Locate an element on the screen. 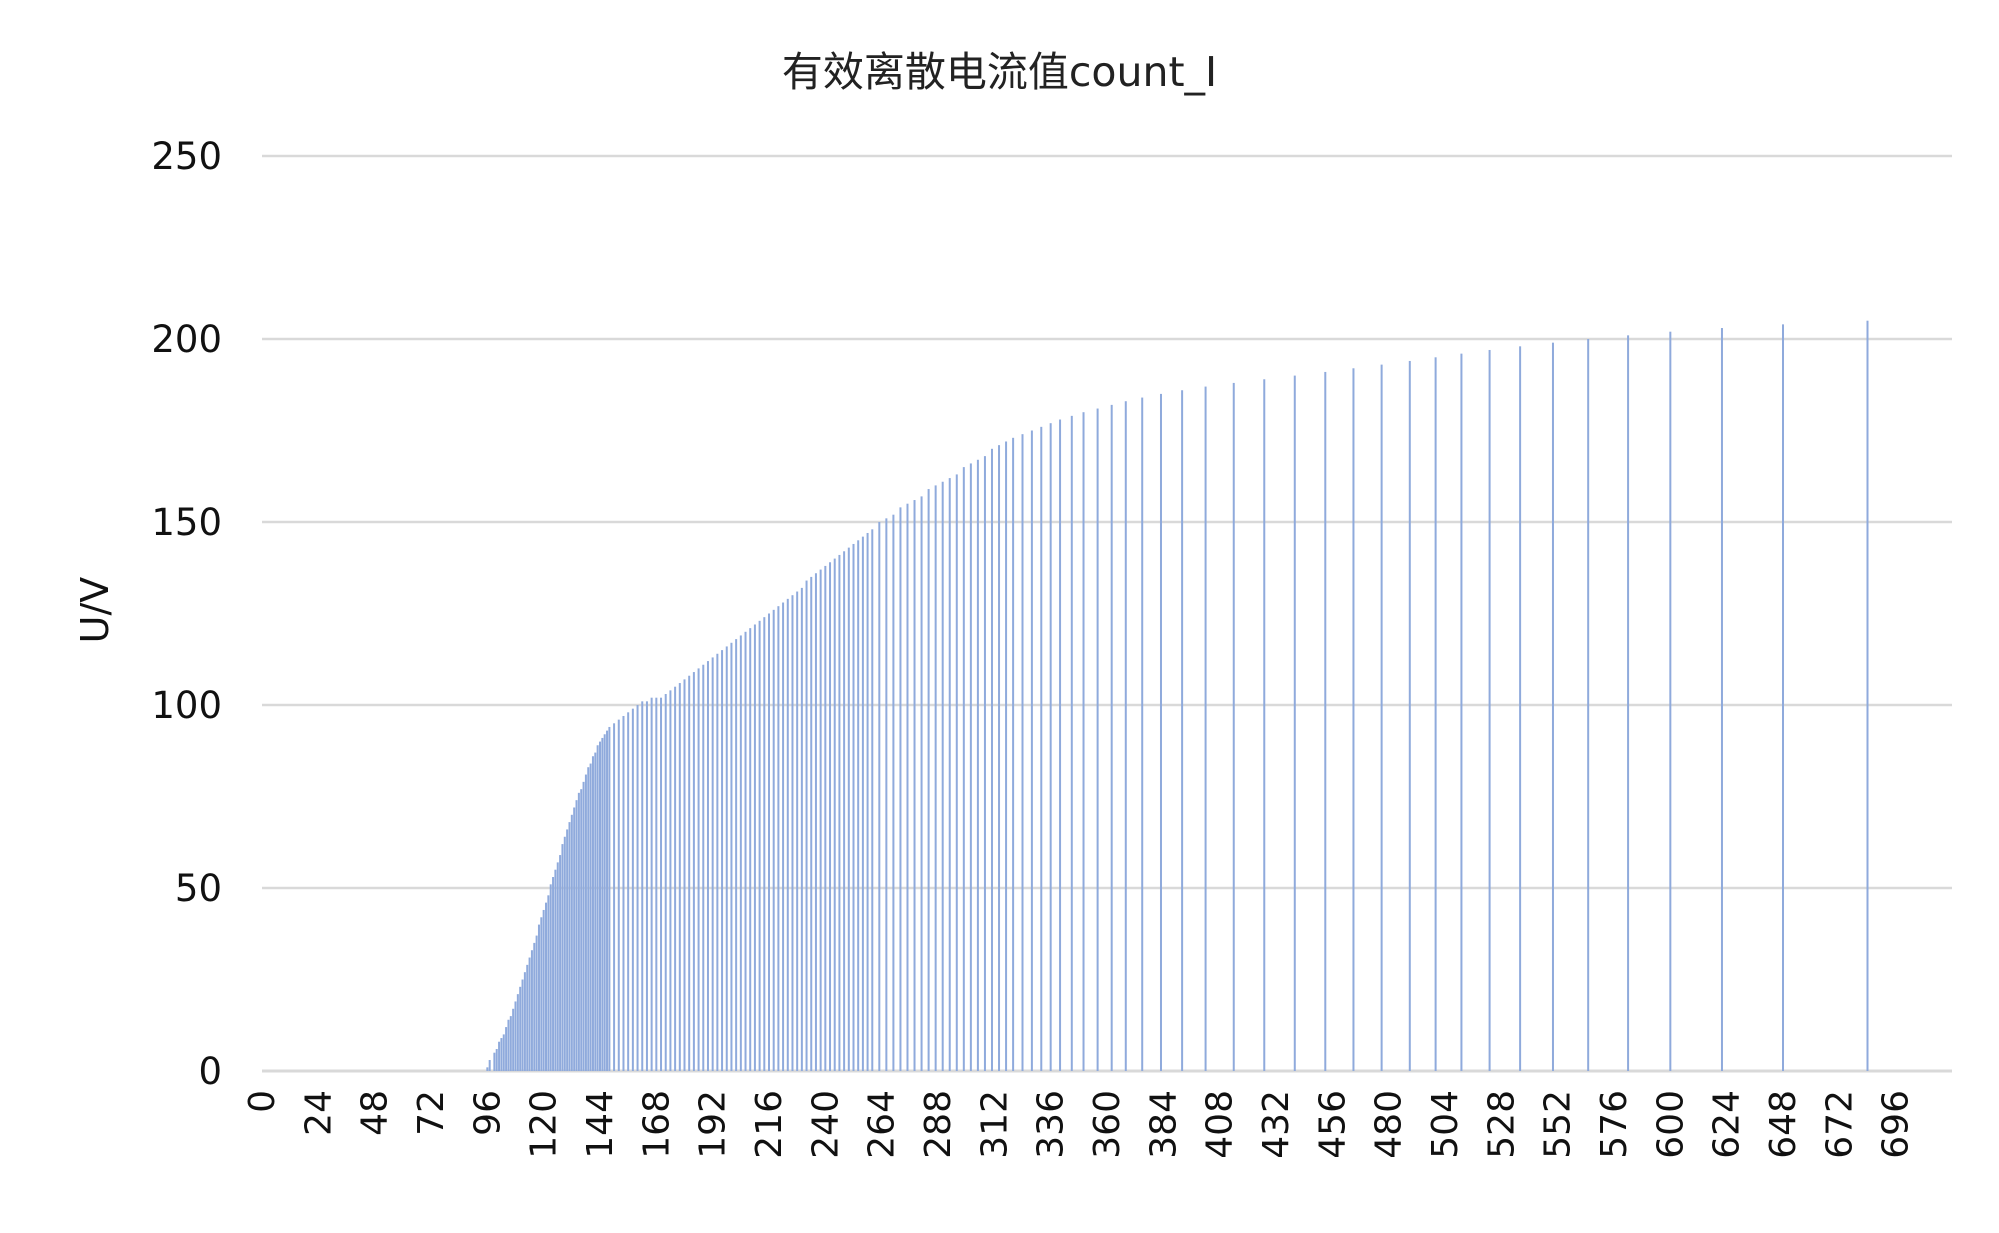  x-tick-label: 576 is located at coordinates (1614, 1124).